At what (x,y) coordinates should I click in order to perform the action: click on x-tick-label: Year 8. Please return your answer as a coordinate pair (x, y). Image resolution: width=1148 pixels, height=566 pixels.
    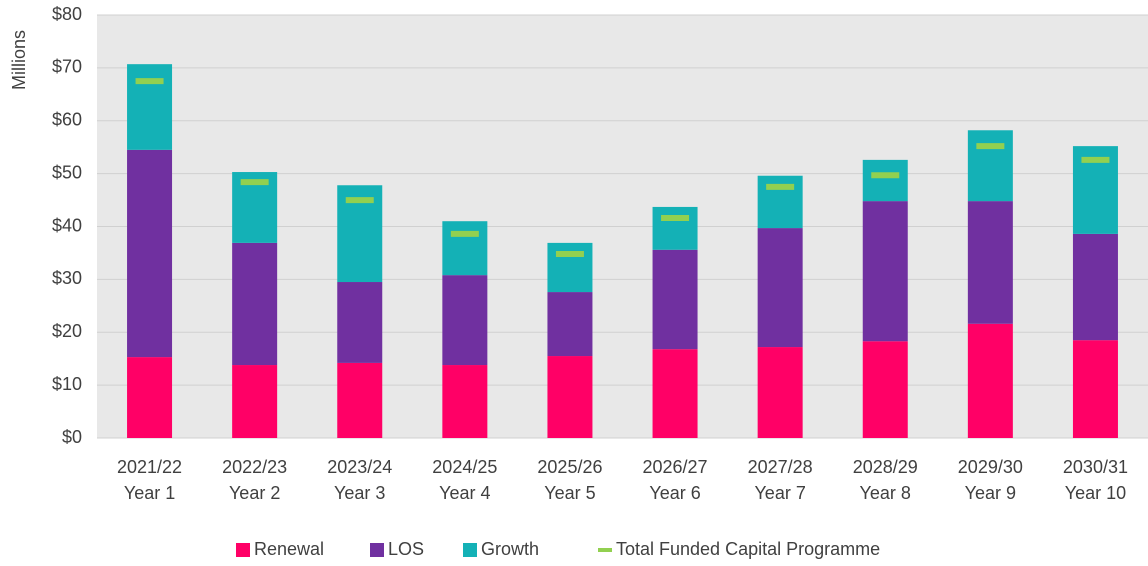
    Looking at the image, I should click on (885, 493).